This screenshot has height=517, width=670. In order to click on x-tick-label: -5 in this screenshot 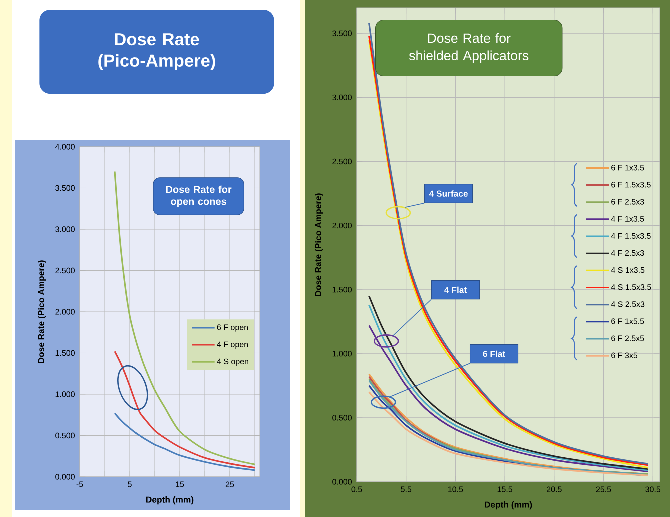, I will do `click(80, 485)`.